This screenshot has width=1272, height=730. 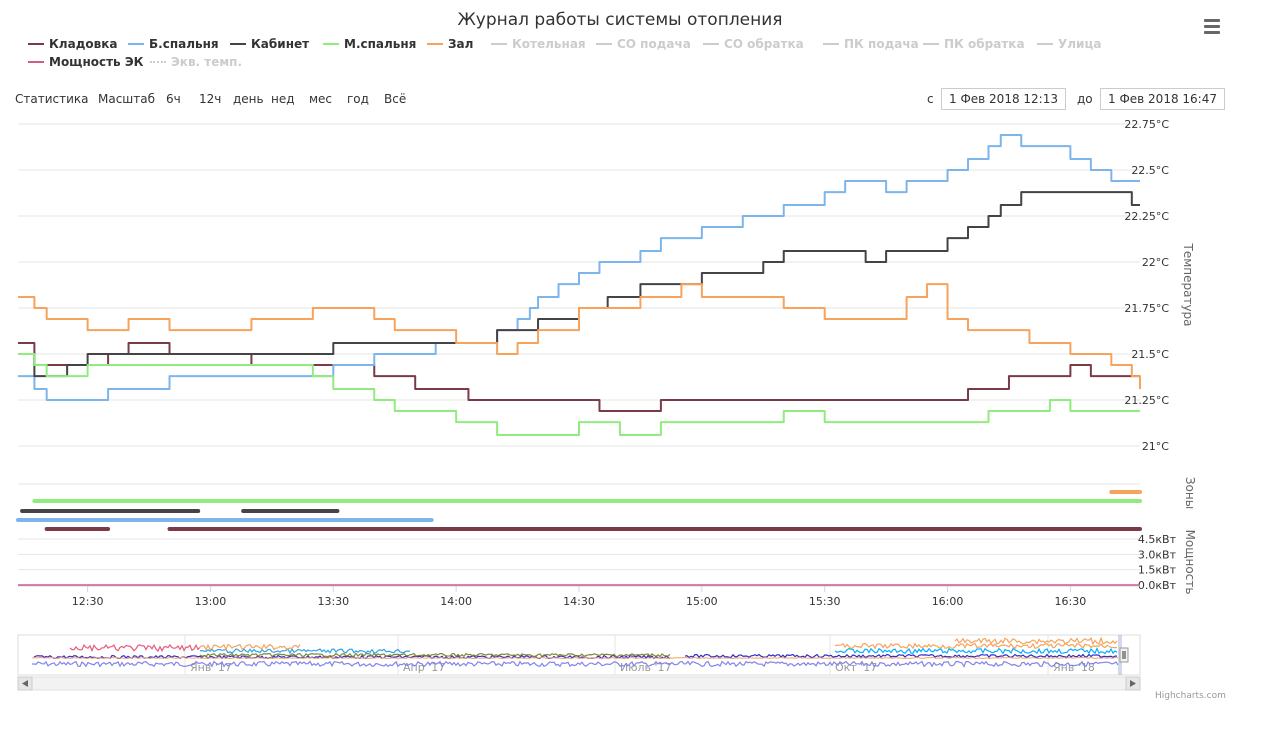 What do you see at coordinates (856, 667) in the screenshot?
I see `navigator-label: Окт '17` at bounding box center [856, 667].